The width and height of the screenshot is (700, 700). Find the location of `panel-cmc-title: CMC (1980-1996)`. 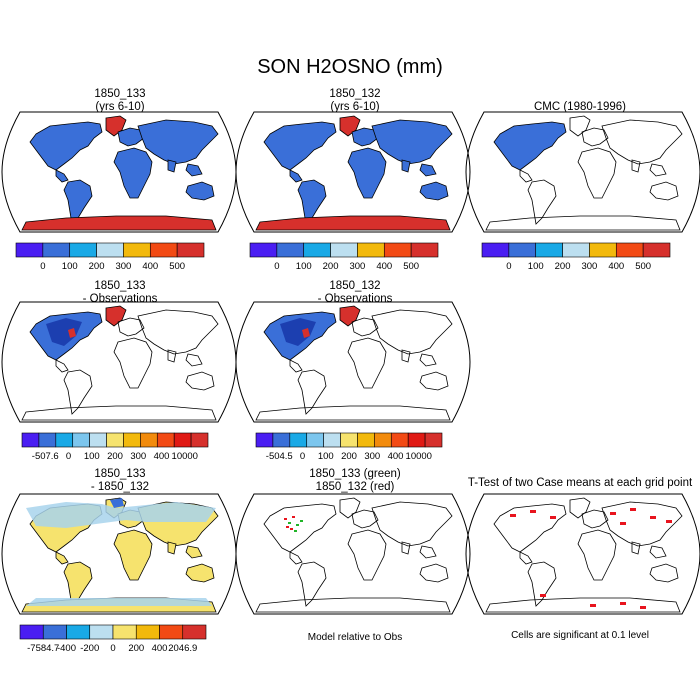

panel-cmc-title: CMC (1980-1996) is located at coordinates (580, 107).